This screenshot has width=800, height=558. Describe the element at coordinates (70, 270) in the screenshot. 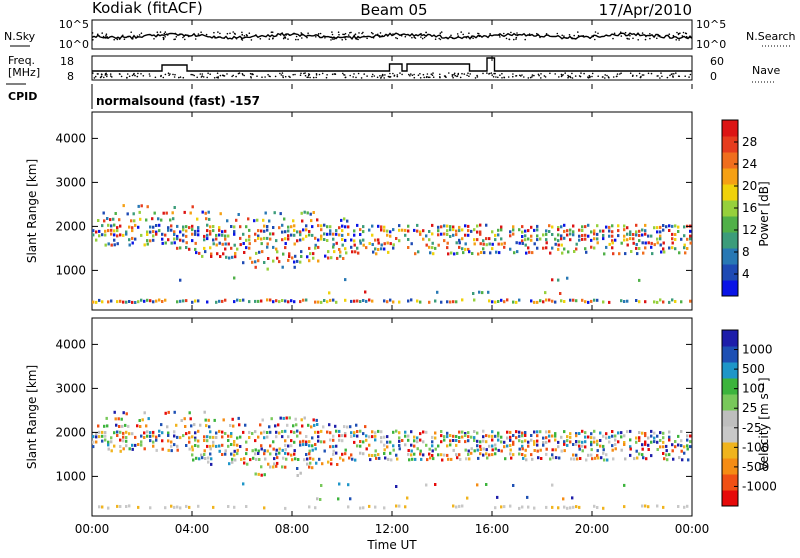

I see `y-tick-label: 1000` at that location.